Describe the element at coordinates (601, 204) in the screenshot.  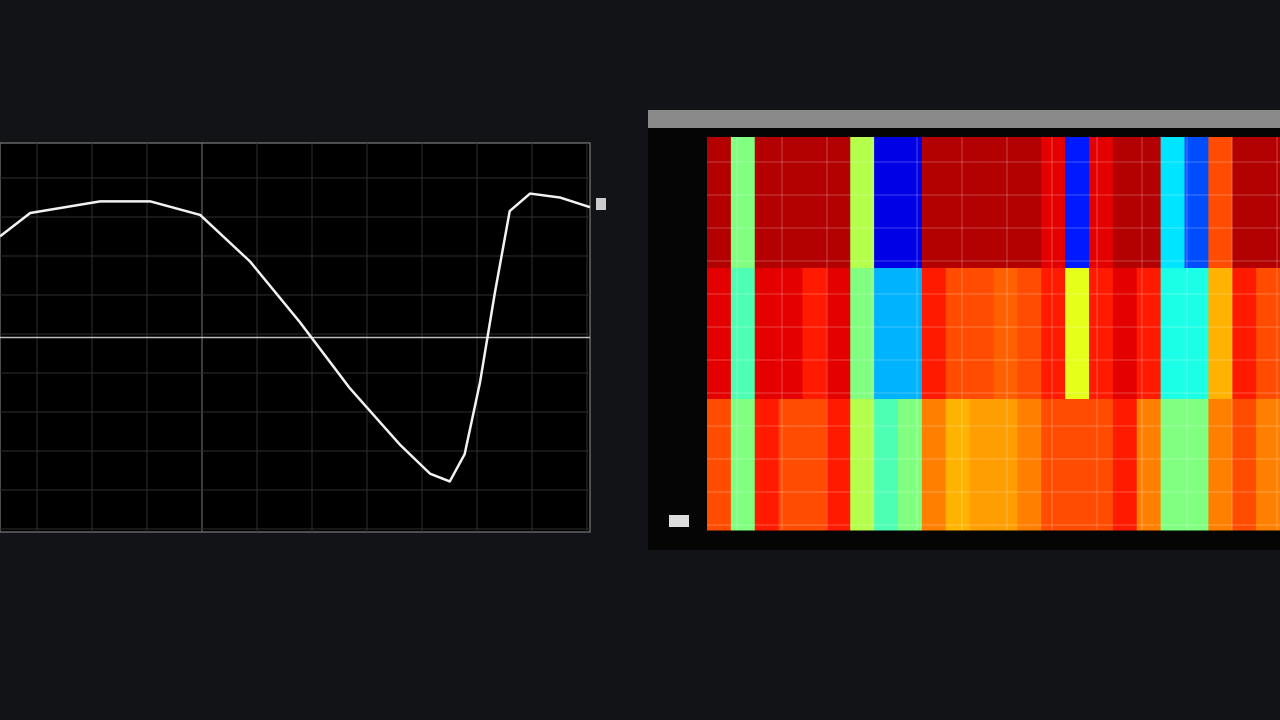
I see `marker-box` at that location.